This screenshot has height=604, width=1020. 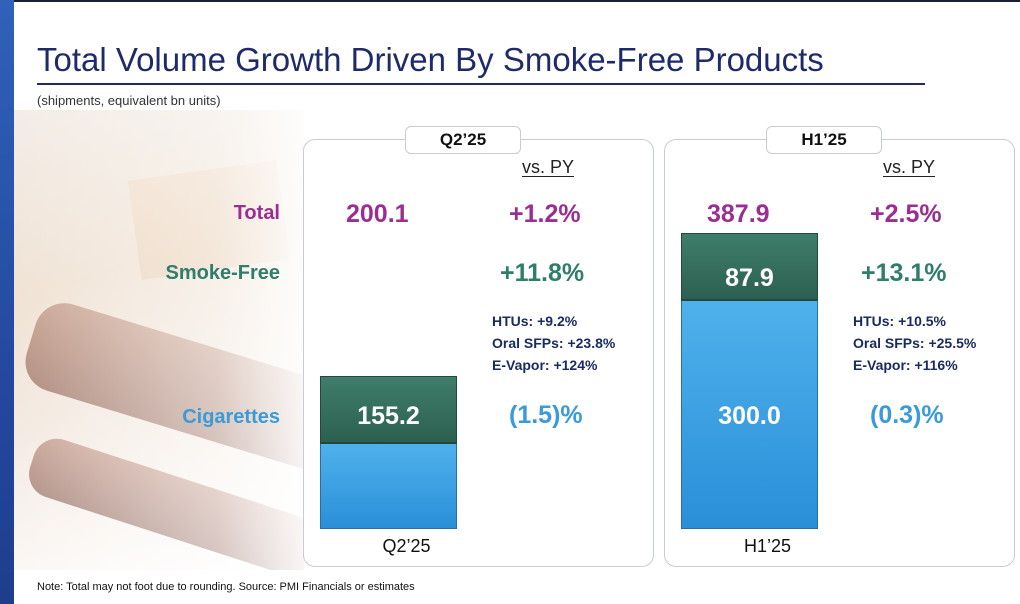 What do you see at coordinates (546, 415) in the screenshot?
I see `cigarettes-change: (1.5)%` at bounding box center [546, 415].